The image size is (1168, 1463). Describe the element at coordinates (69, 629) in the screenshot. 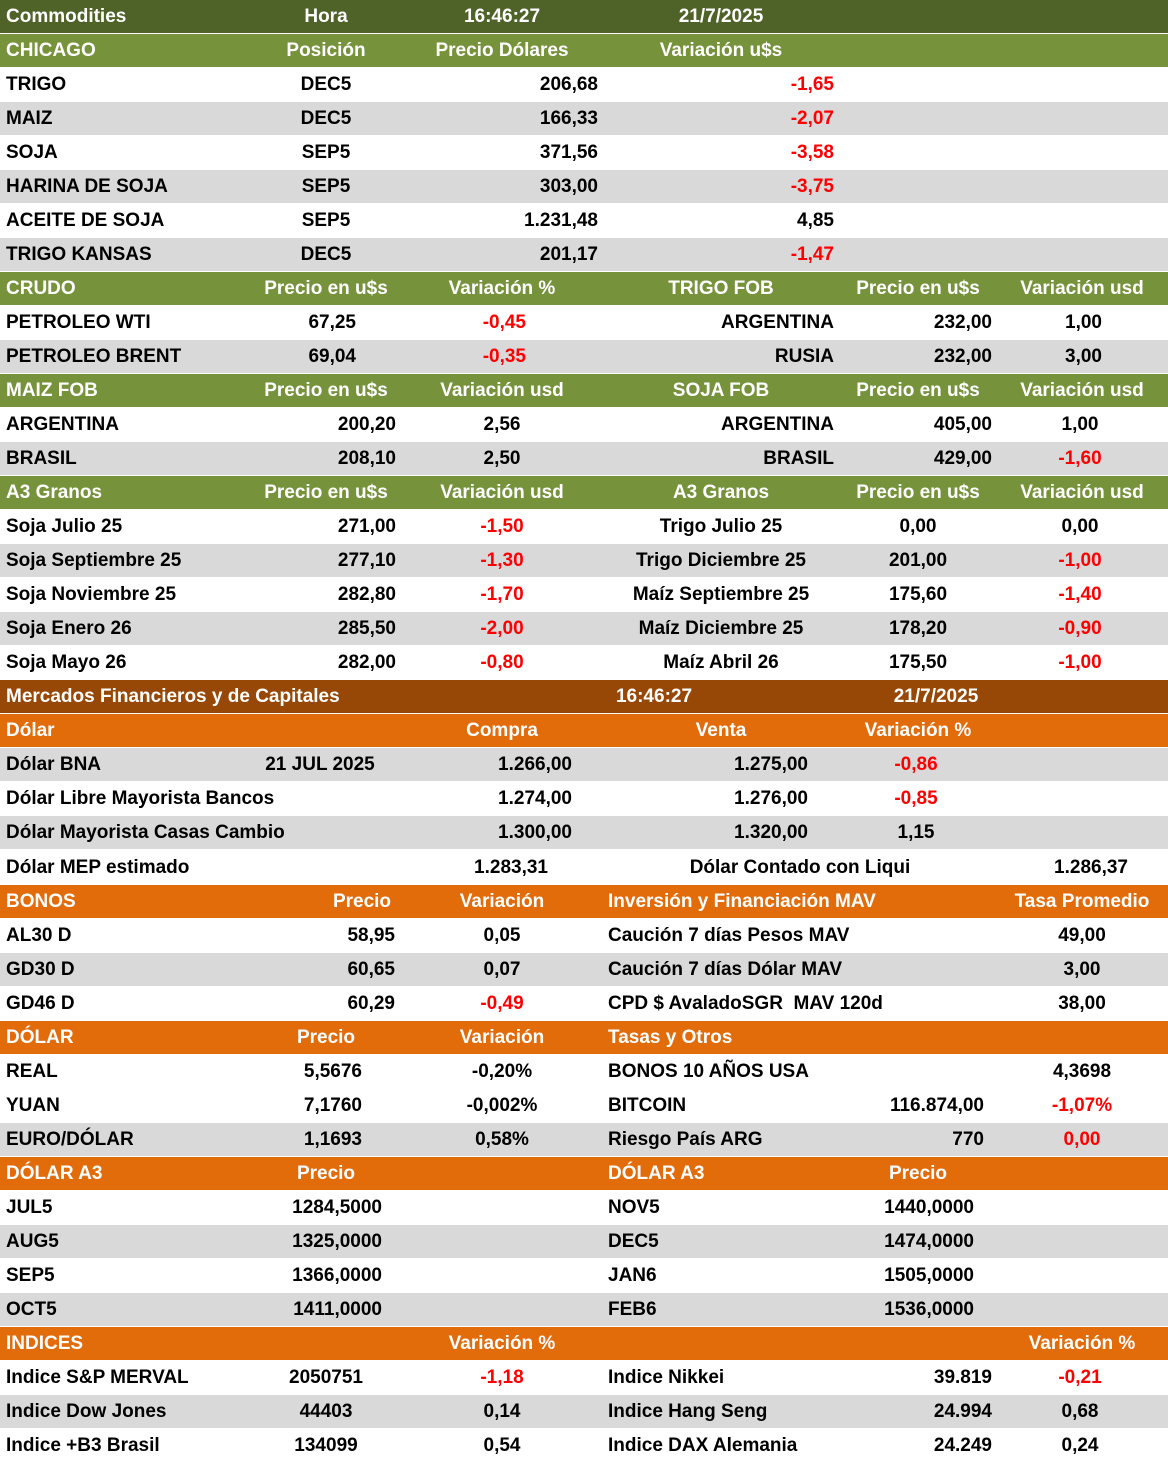

I see `cell: Soja Enero 26` at that location.